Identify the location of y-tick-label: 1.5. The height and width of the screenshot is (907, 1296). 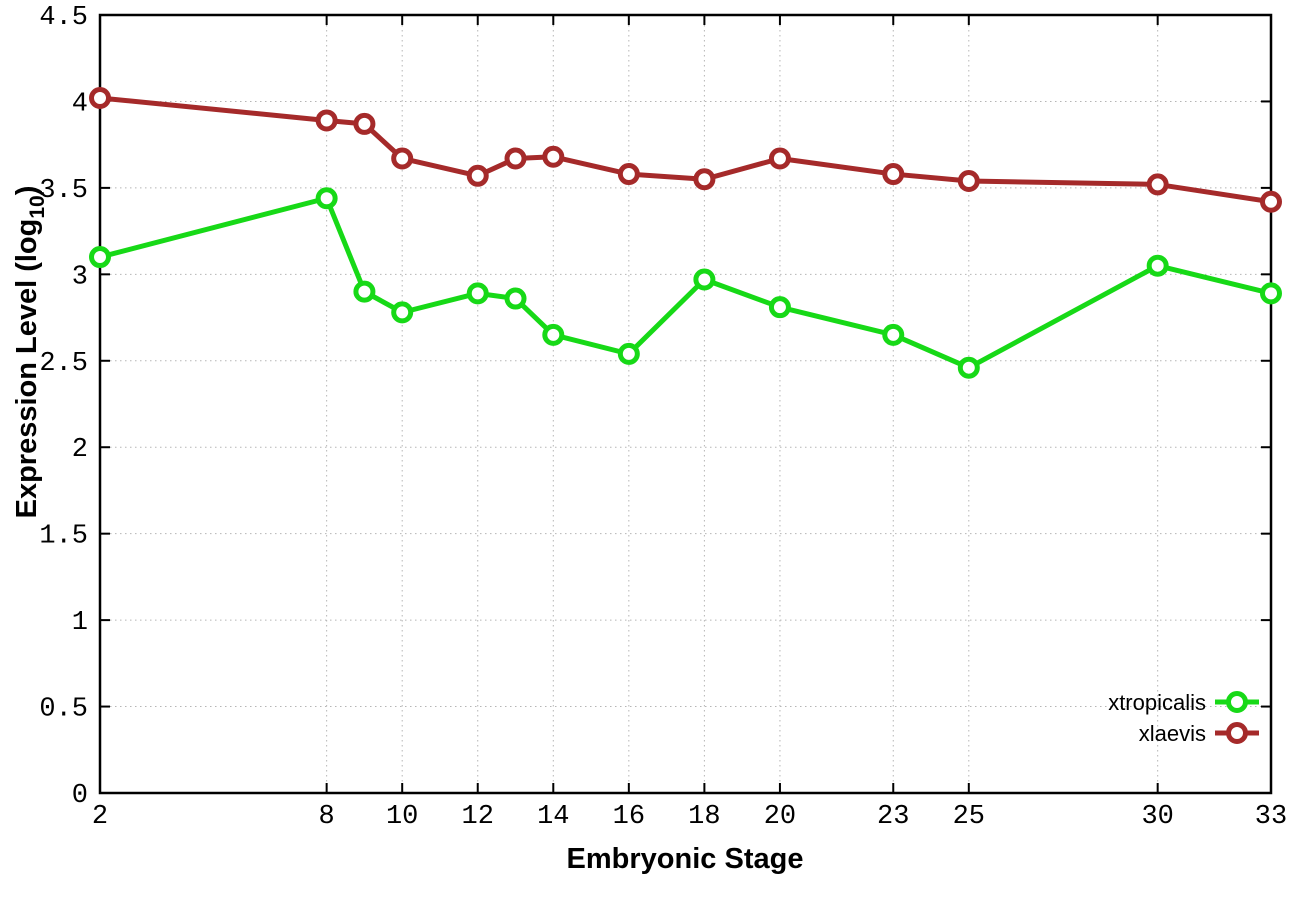
(63, 537).